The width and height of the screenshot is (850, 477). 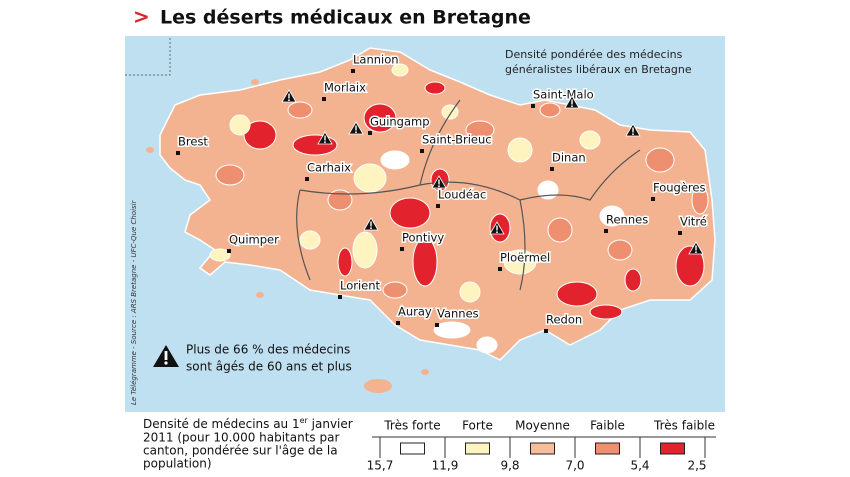 I want to click on legend-class-label: Très forte, so click(x=411, y=426).